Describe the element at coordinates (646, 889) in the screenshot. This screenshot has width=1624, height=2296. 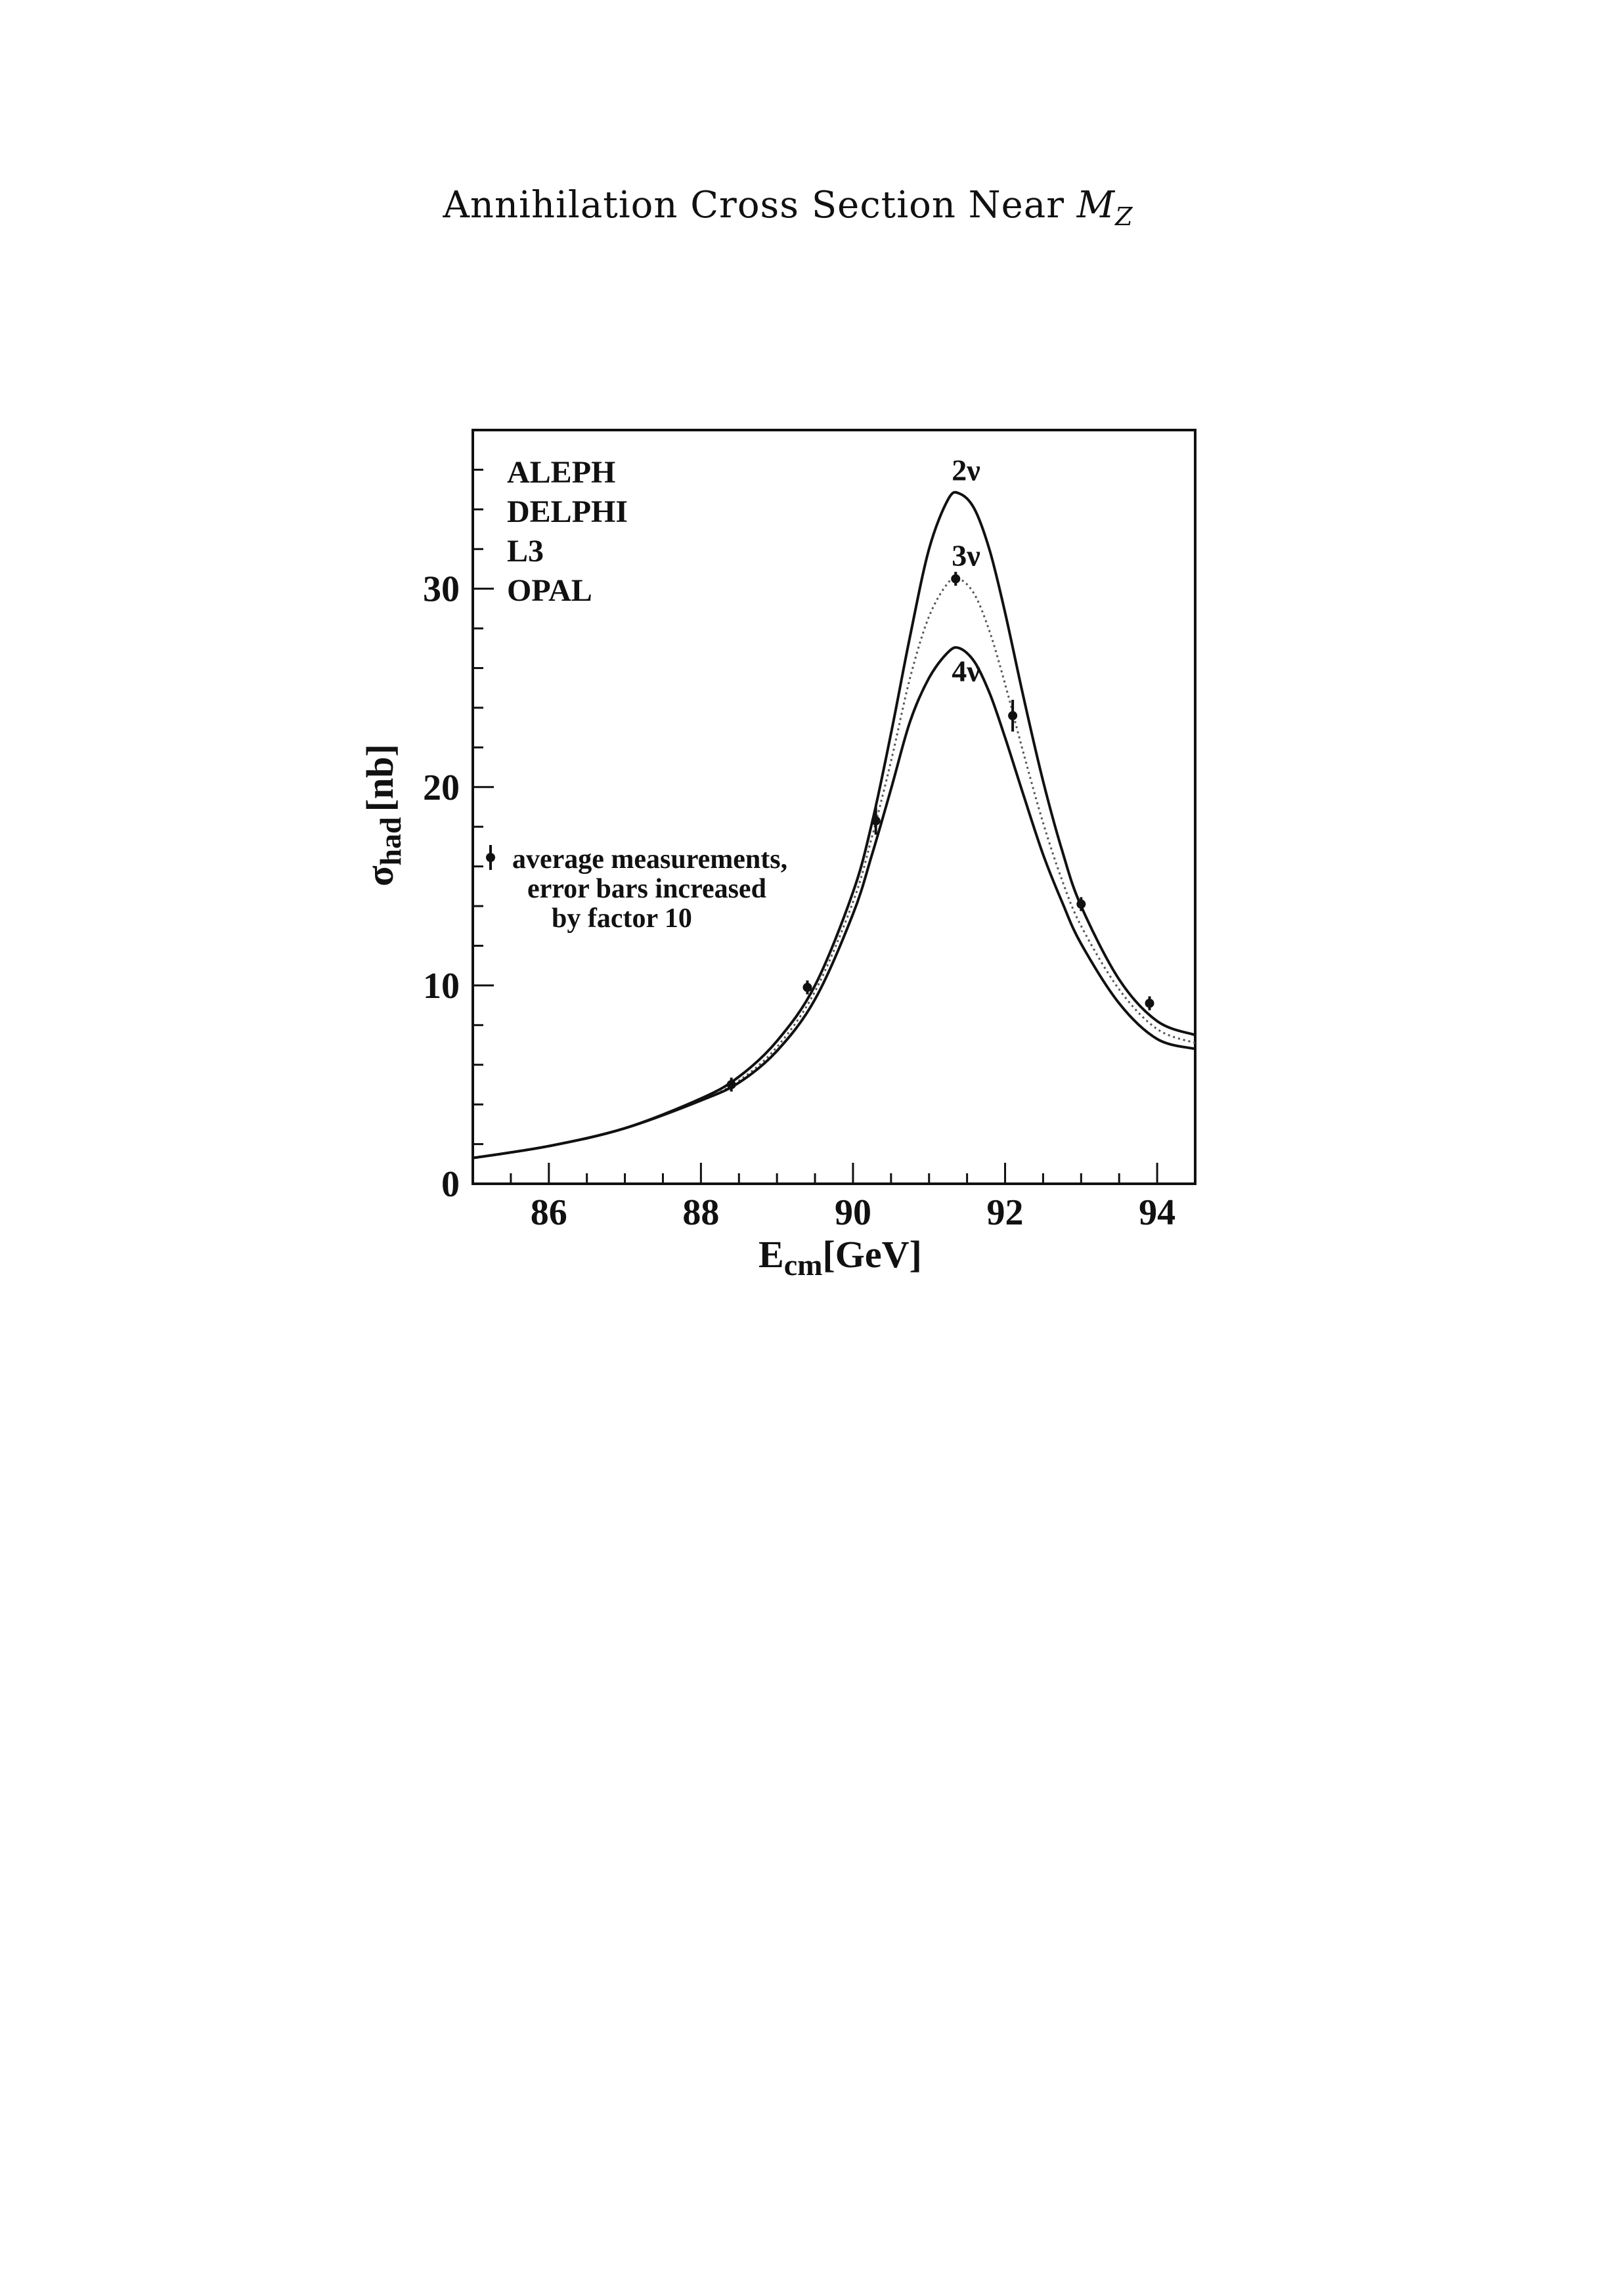
I see `annotation-line-2: error bars increased` at that location.